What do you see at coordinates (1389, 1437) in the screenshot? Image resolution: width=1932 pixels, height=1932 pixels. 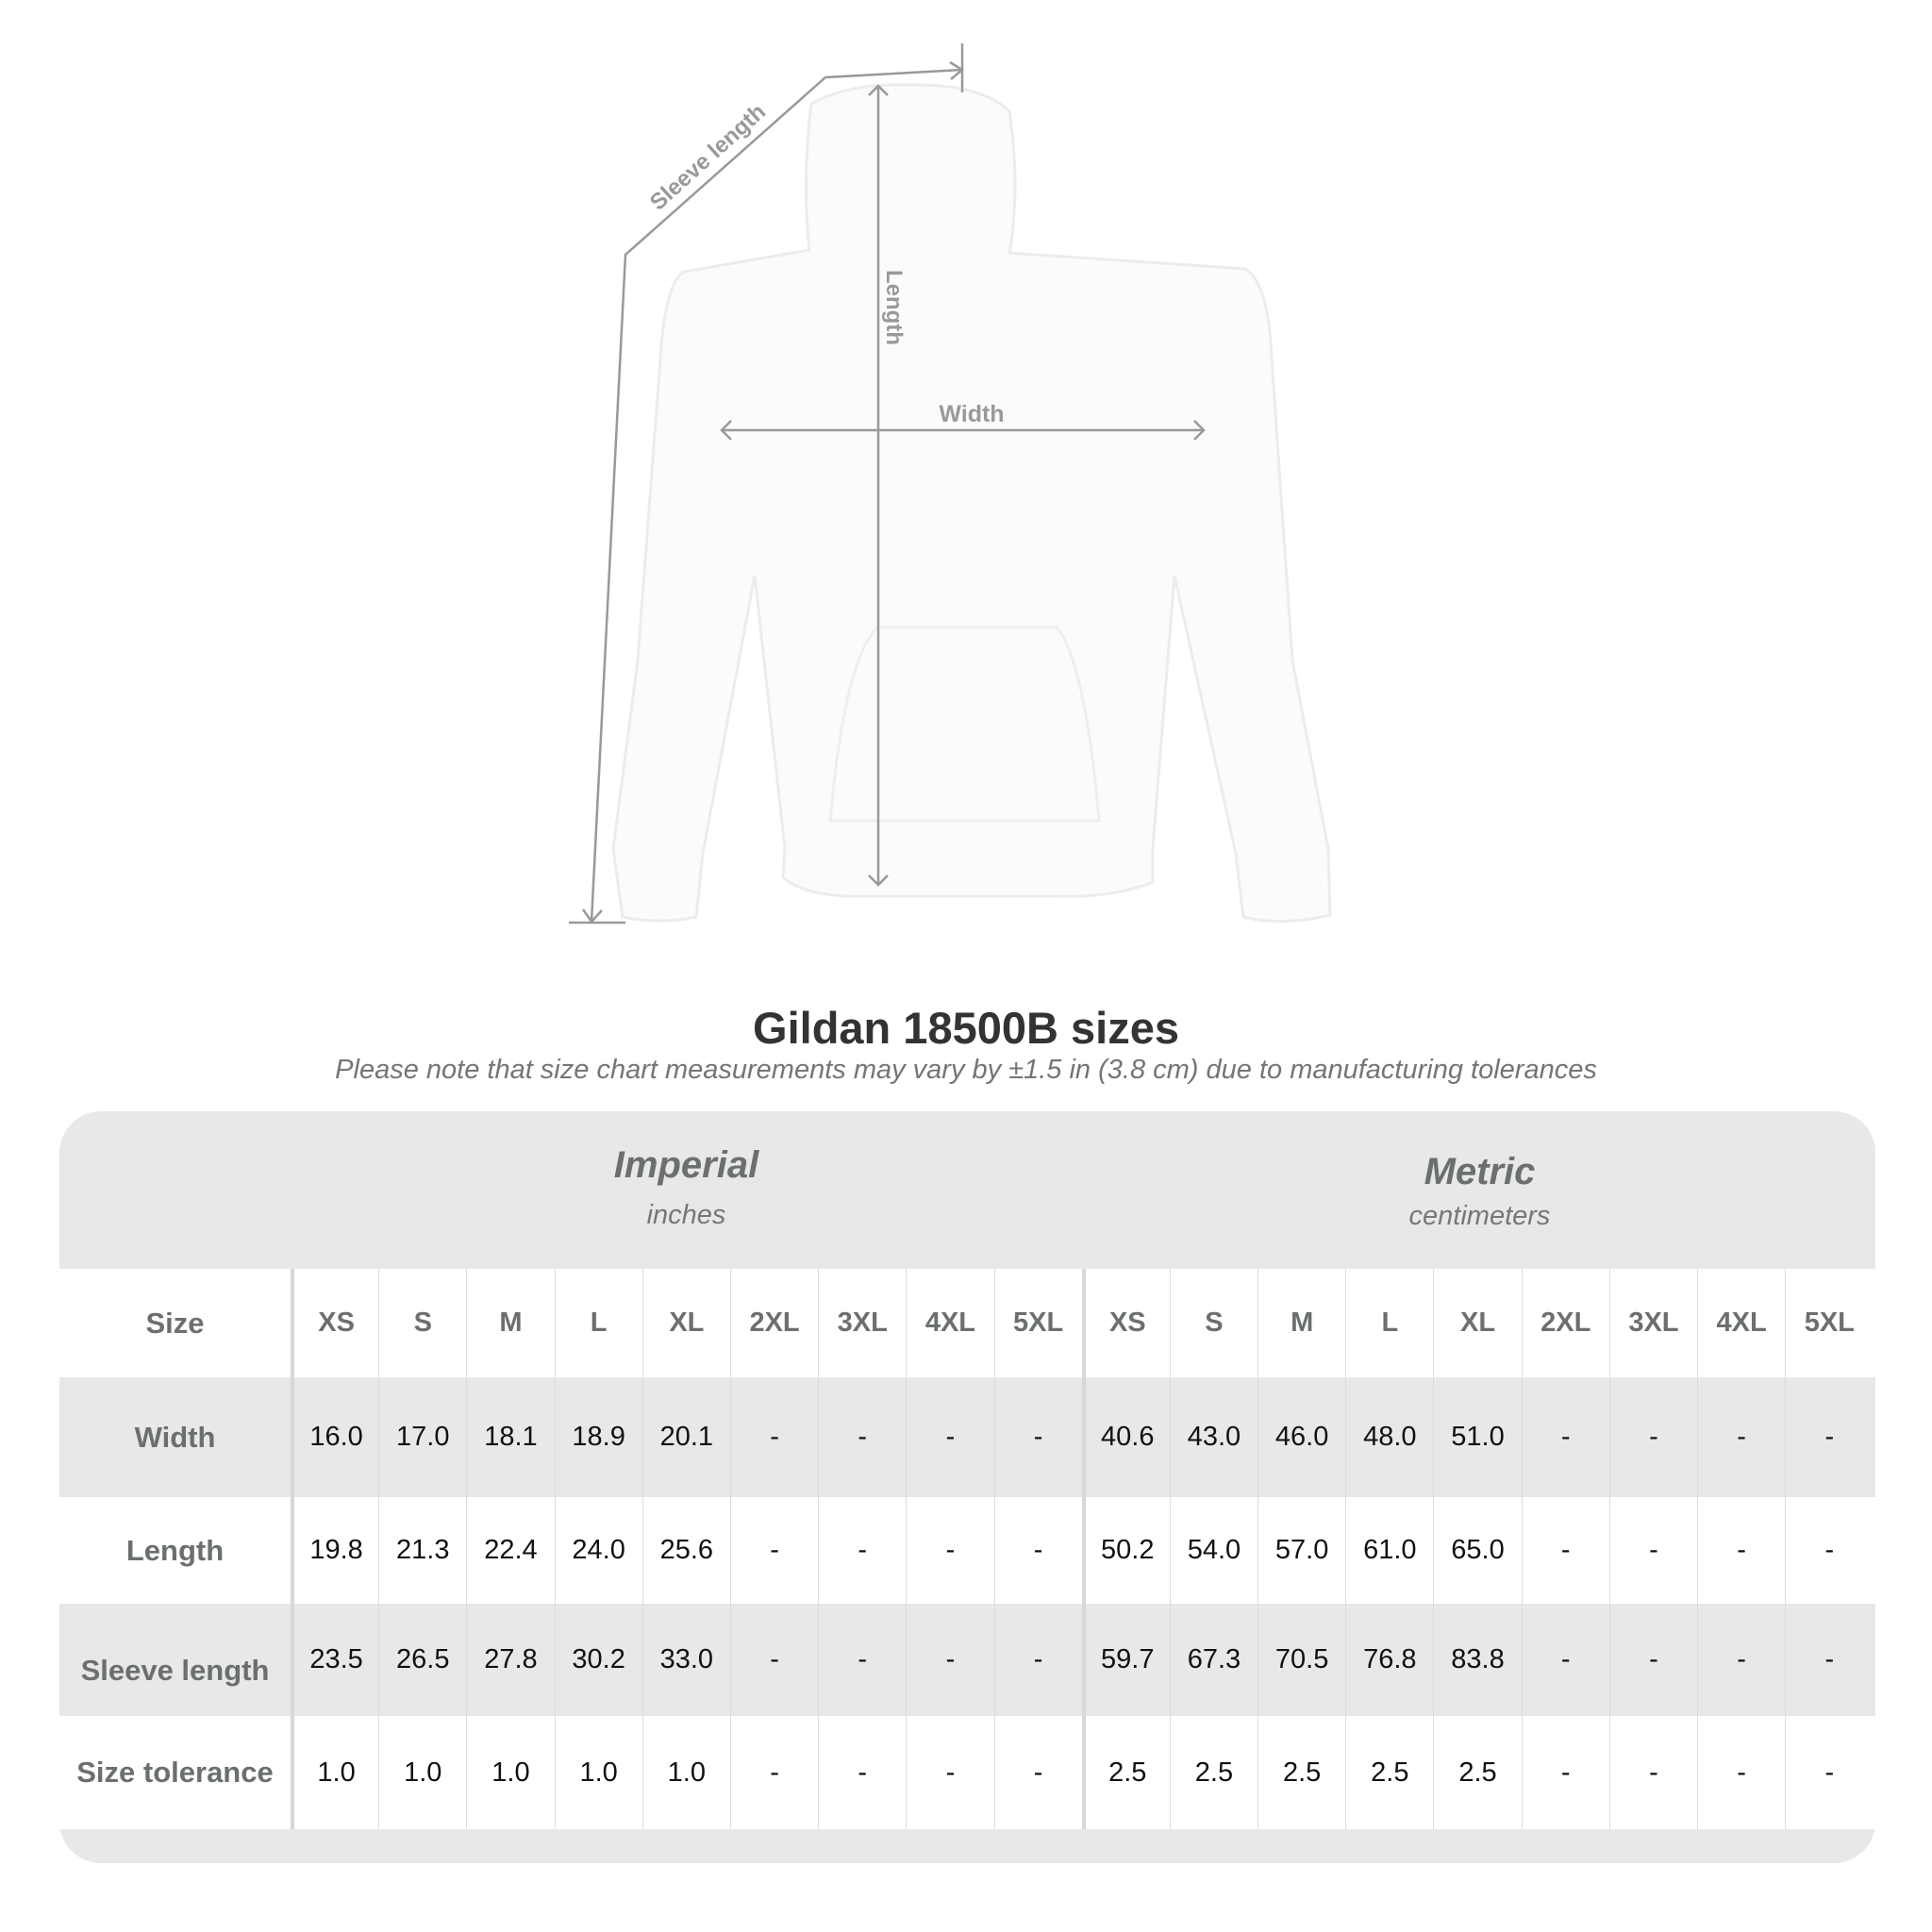 I see `value-cell: 48.0` at bounding box center [1389, 1437].